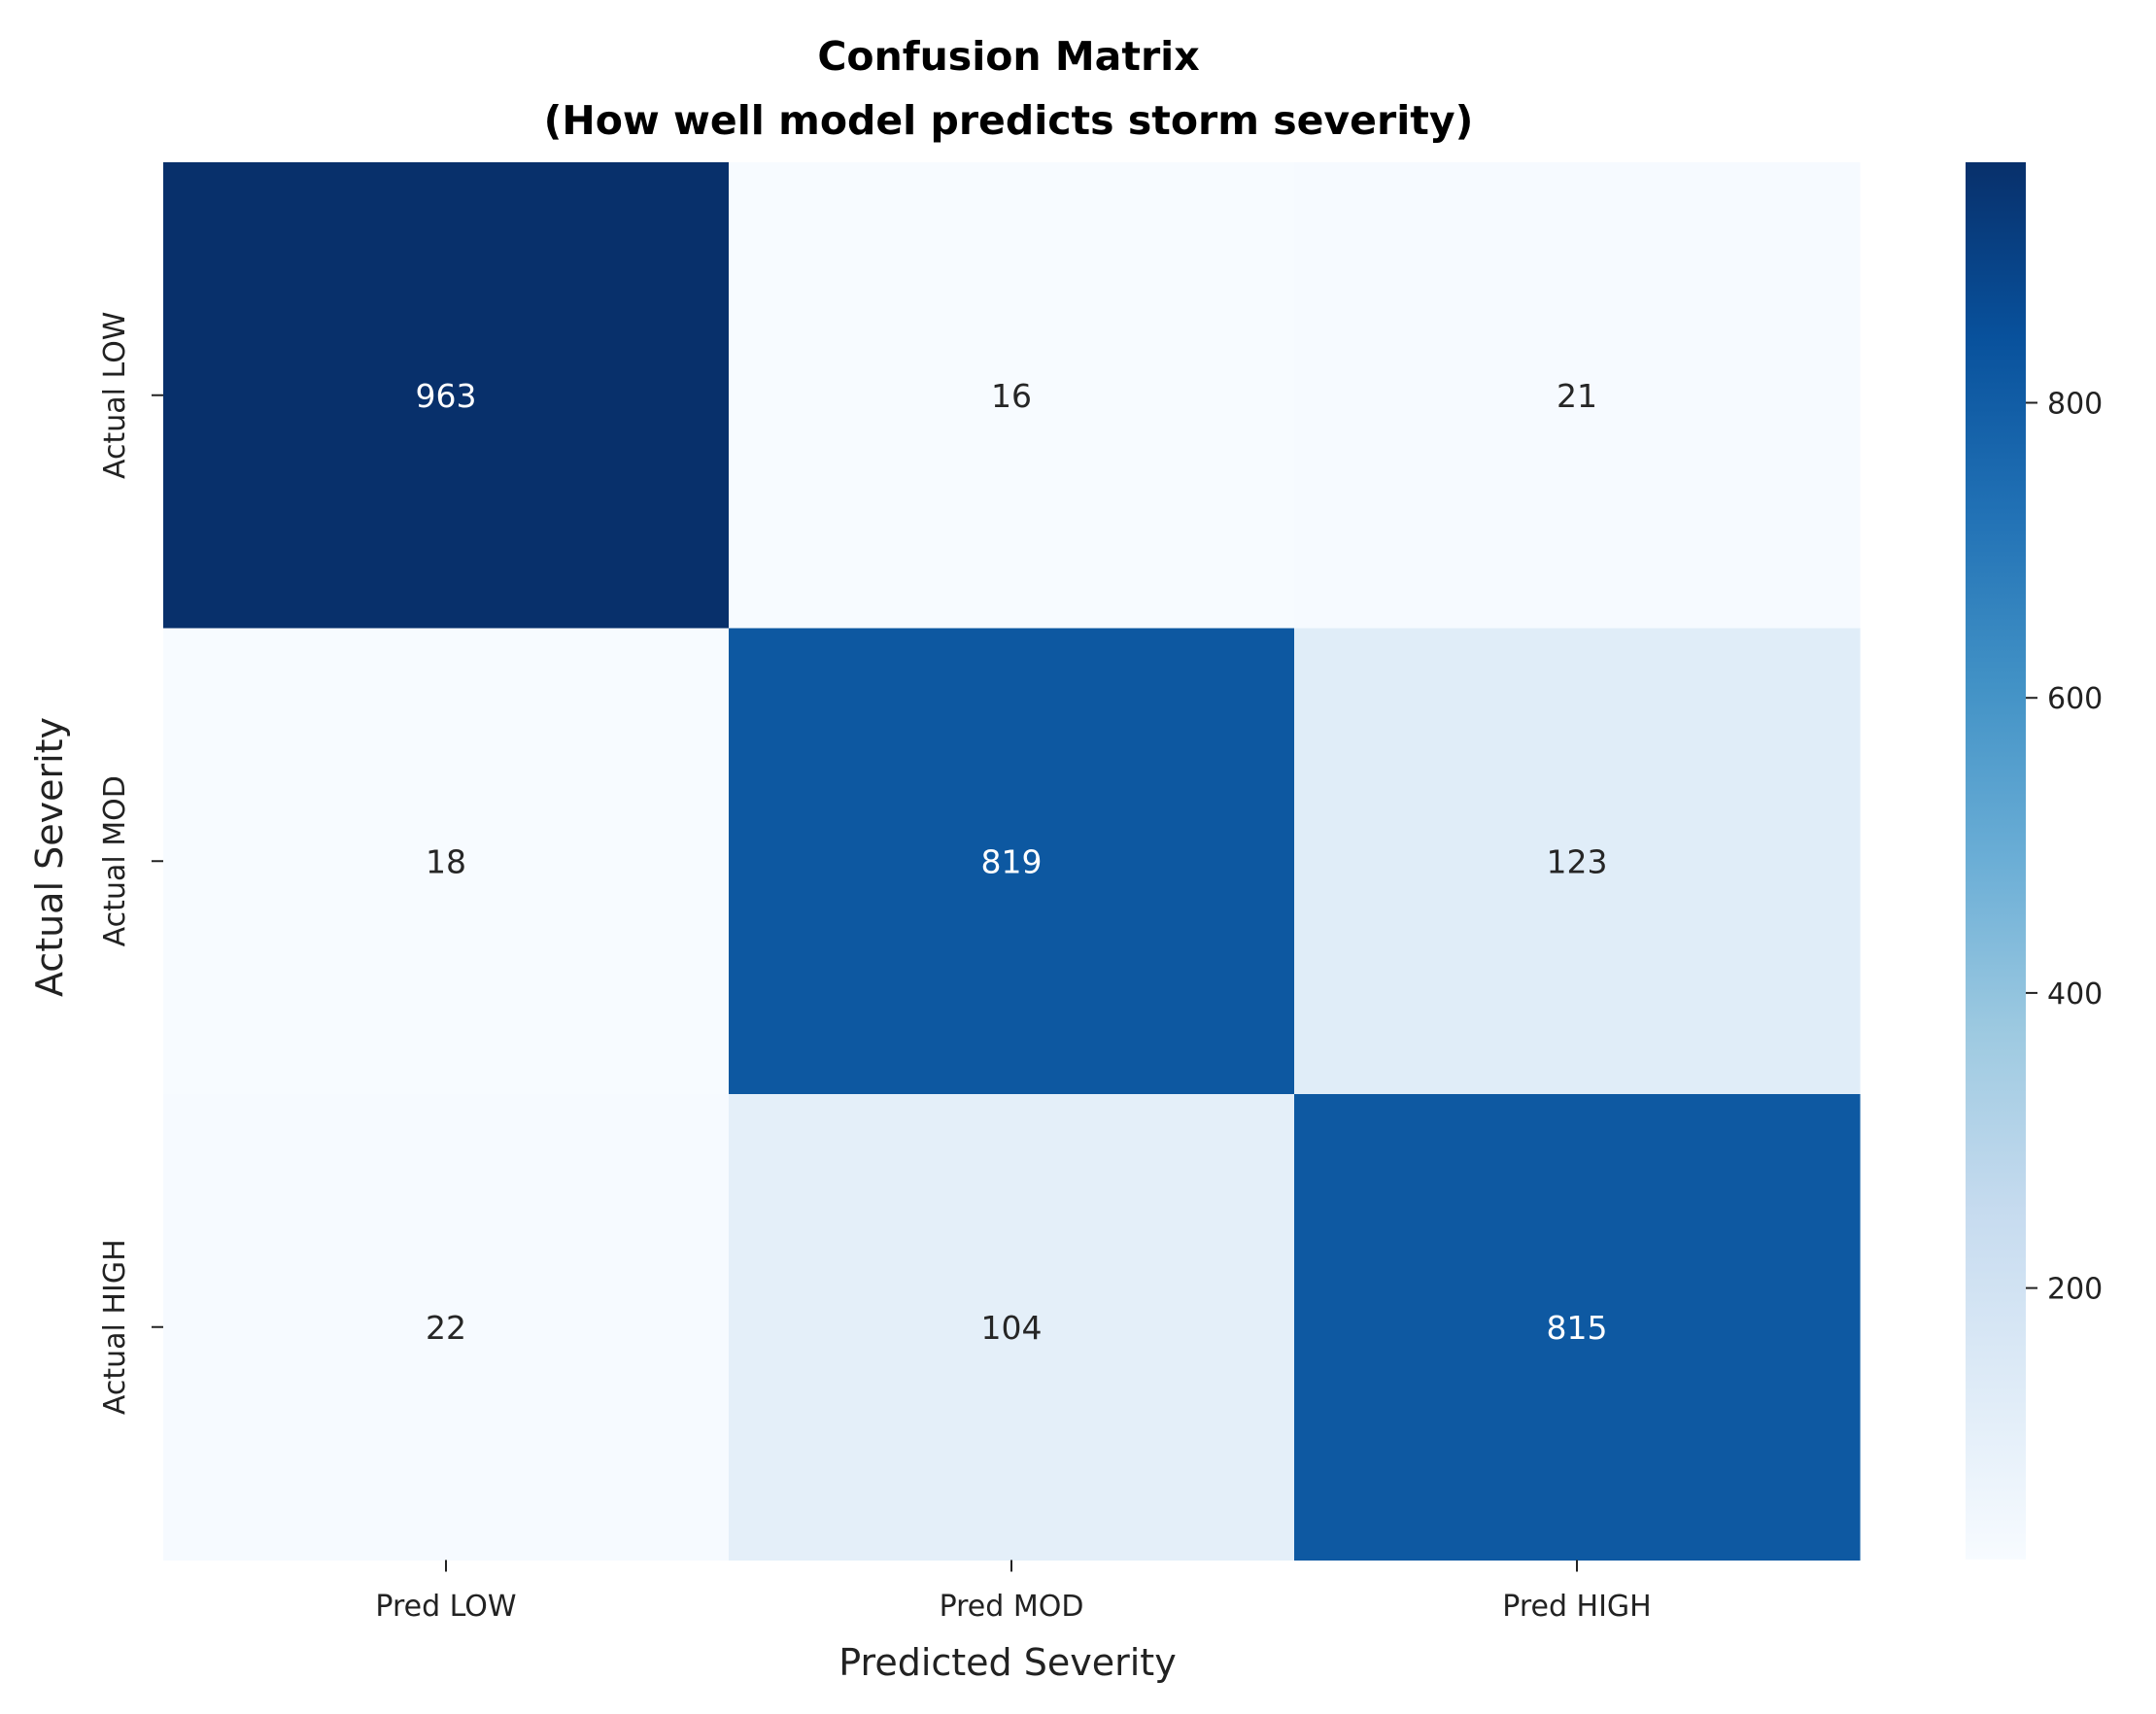 This screenshot has height=1714, width=2156. What do you see at coordinates (1007, 1662) in the screenshot?
I see `x-axis-label: Predicted Severity` at bounding box center [1007, 1662].